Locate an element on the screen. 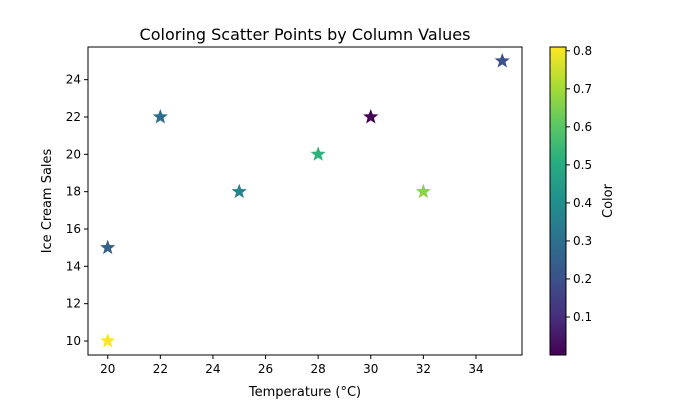 This screenshot has width=700, height=404. x-tick-label: 20 is located at coordinates (107, 369).